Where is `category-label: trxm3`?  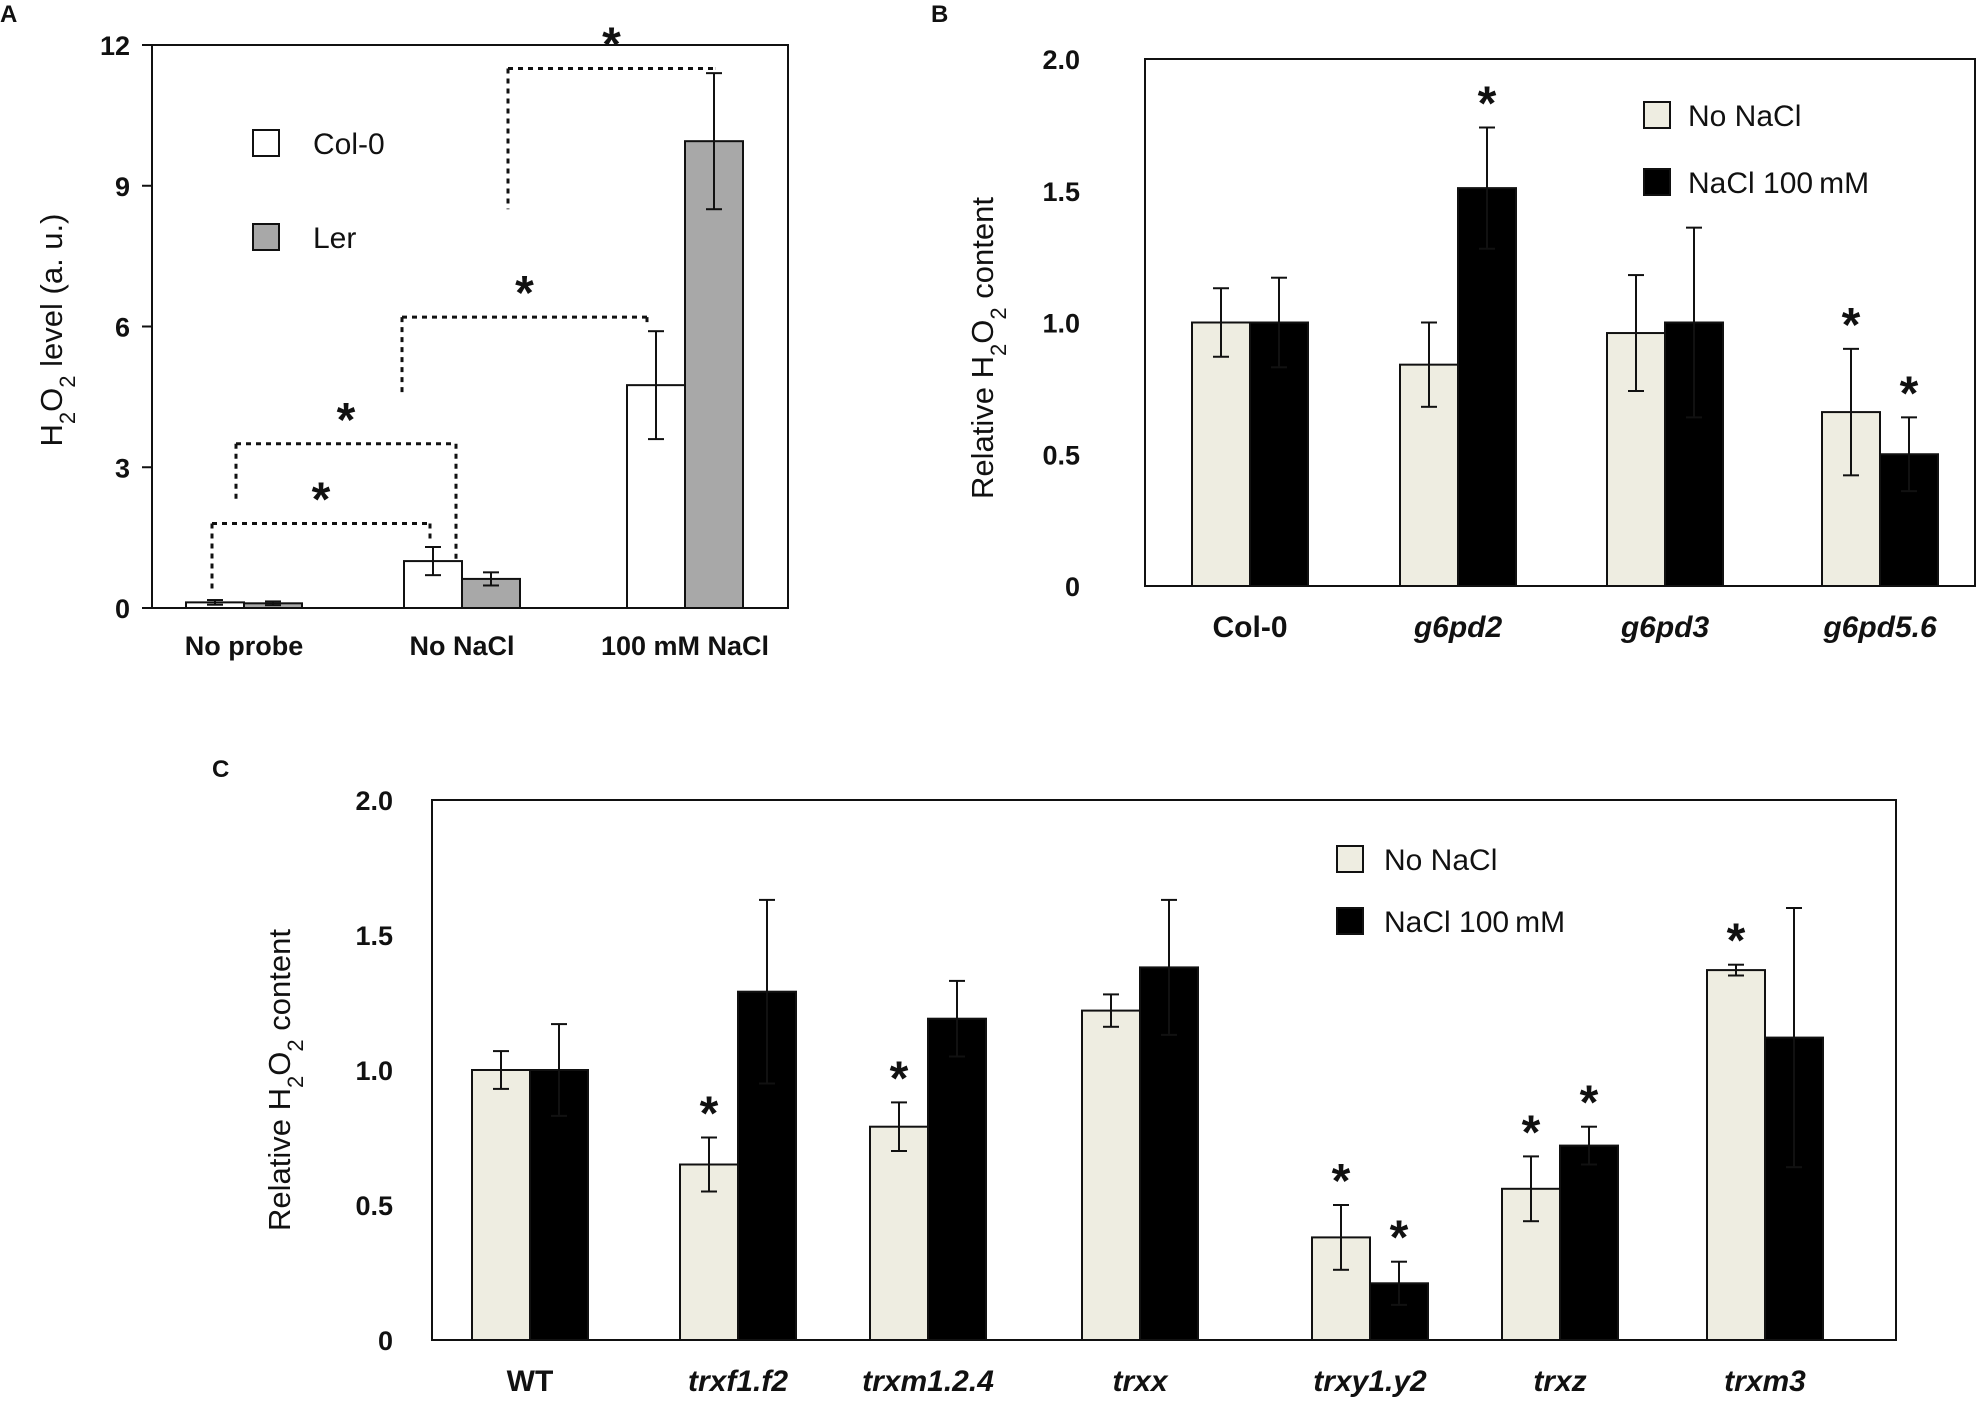 category-label: trxm3 is located at coordinates (1765, 1381).